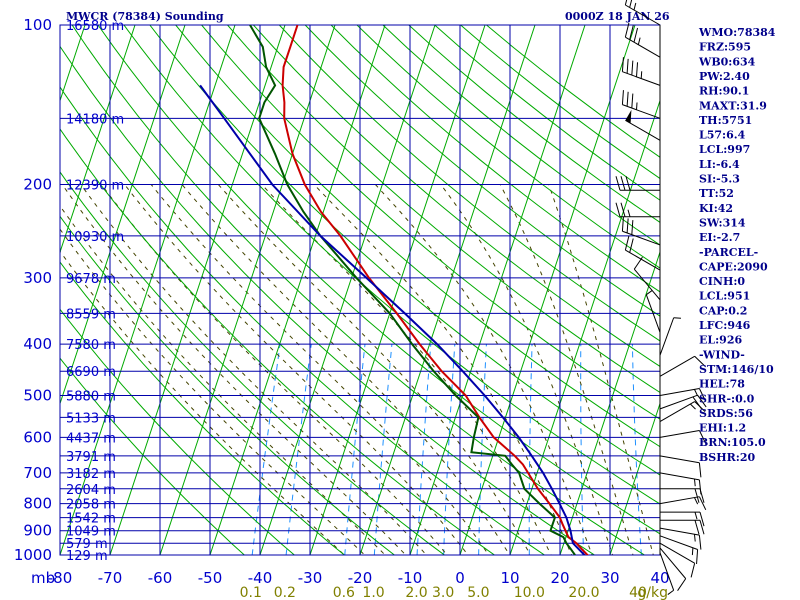 The image size is (800, 600). I want to click on mixing-ratio-tick-label: 5.0, so click(478, 592).